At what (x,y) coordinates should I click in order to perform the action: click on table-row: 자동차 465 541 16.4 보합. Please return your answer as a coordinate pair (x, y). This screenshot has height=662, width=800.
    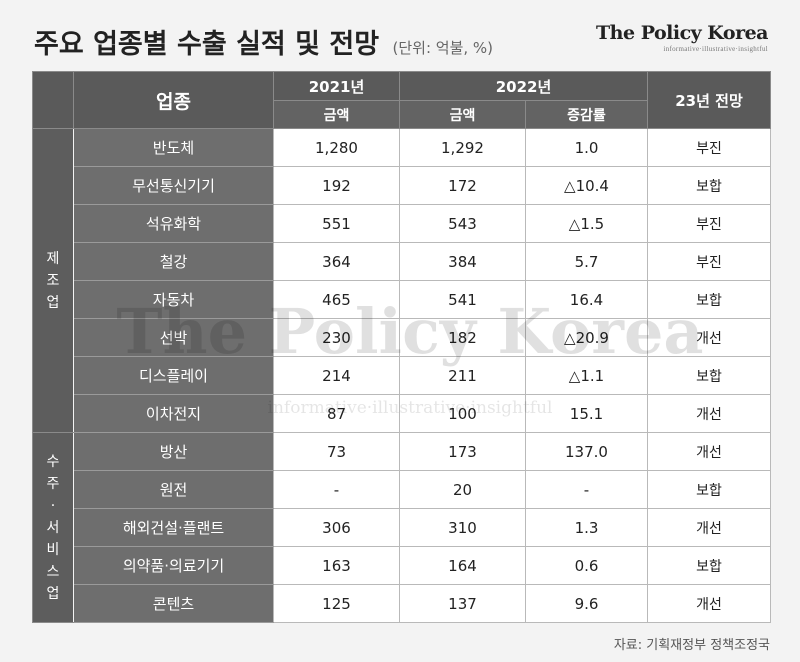
    Looking at the image, I should click on (402, 299).